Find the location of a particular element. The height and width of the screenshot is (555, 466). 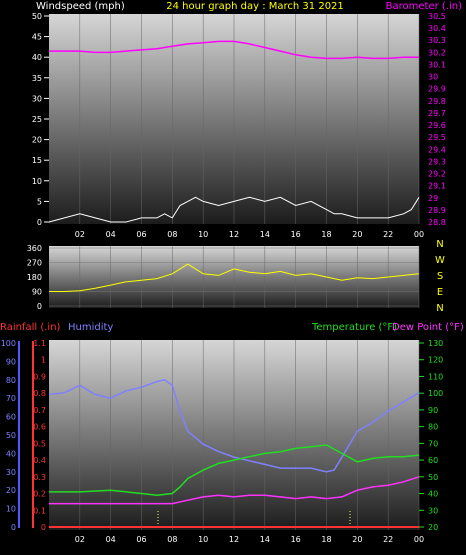

barometer-tick-label: 29.1 is located at coordinates (437, 186).